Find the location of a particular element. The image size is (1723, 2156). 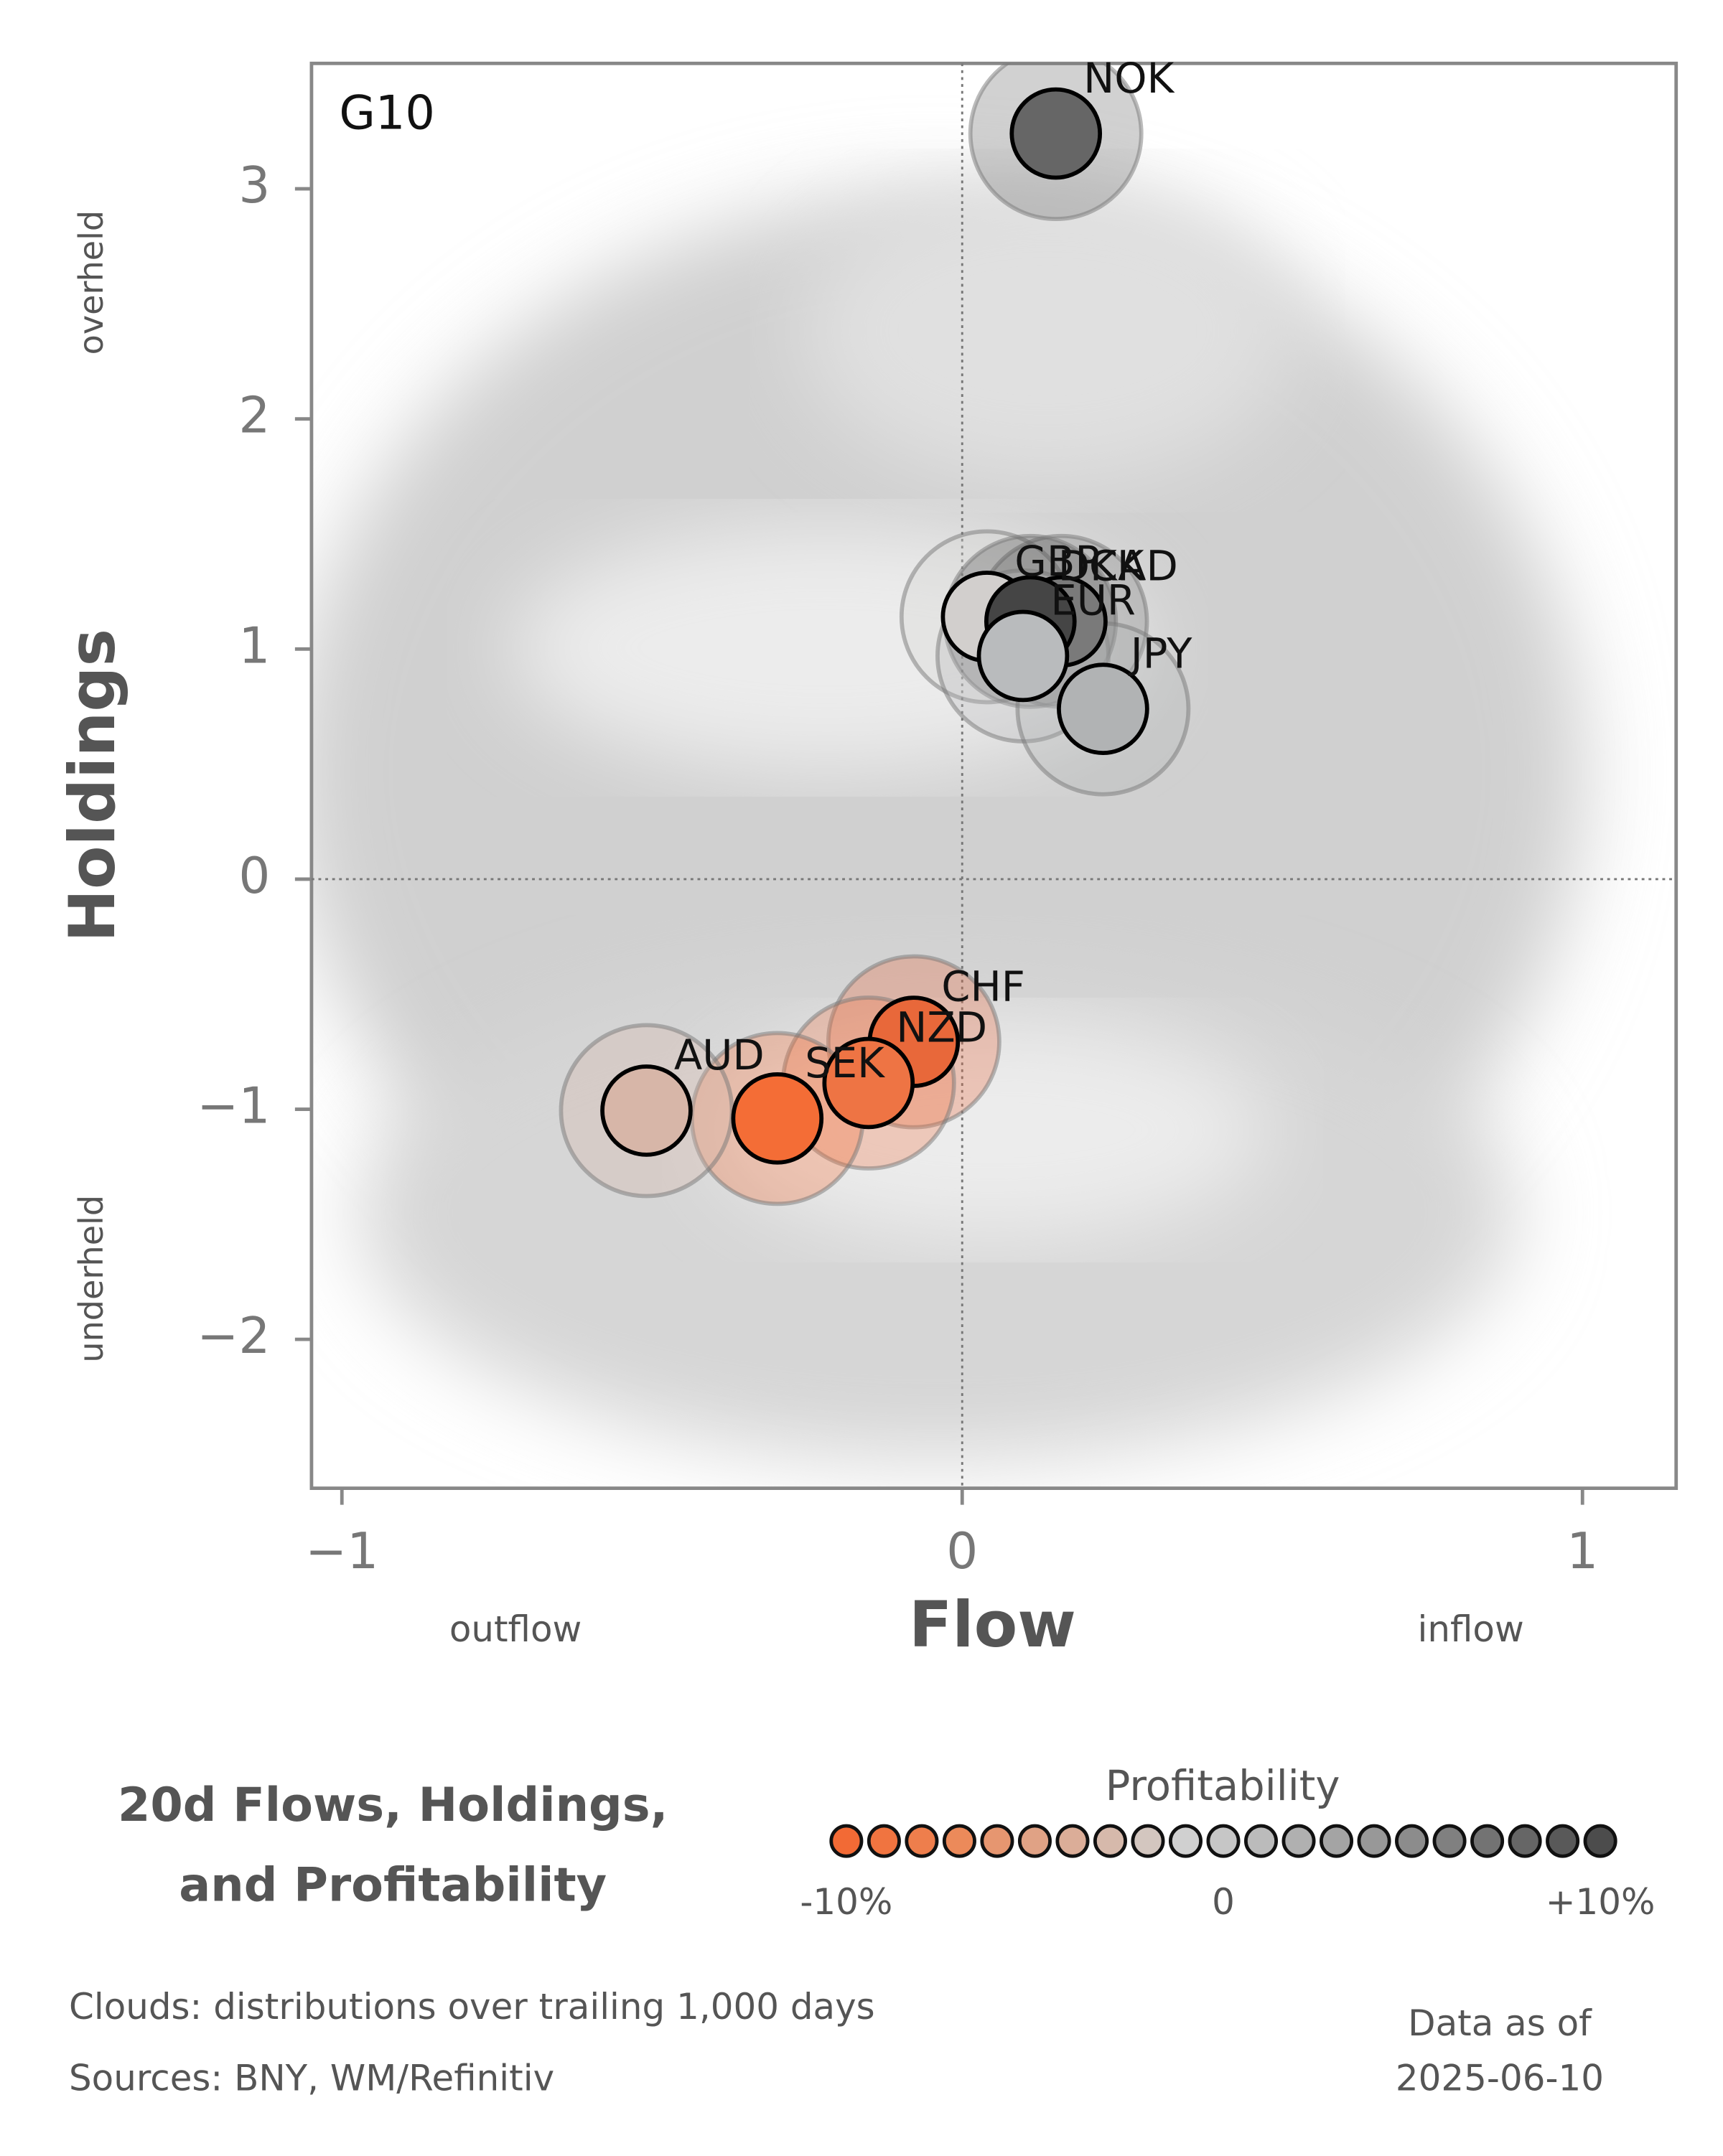

y-tick-label: 1 is located at coordinates (254, 646).